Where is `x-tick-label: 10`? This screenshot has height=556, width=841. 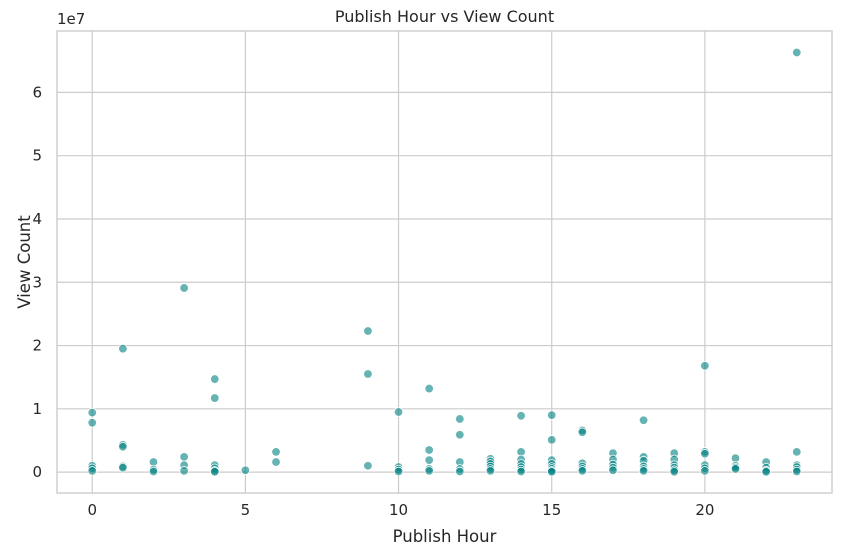 x-tick-label: 10 is located at coordinates (398, 510).